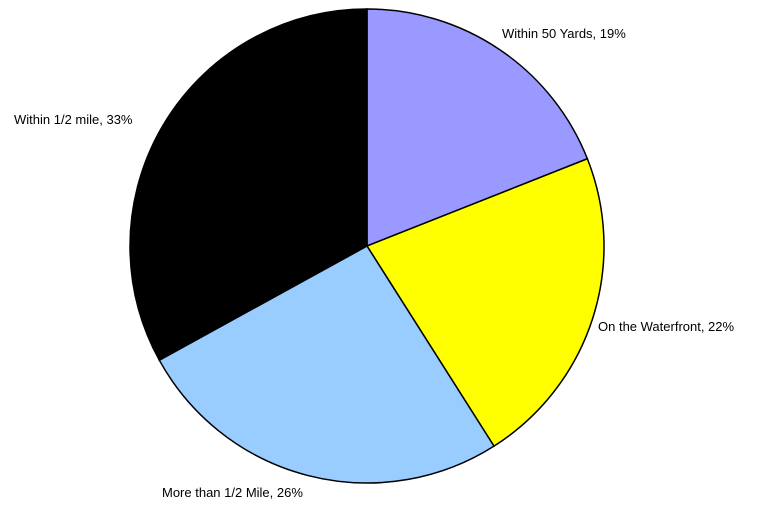  What do you see at coordinates (666, 326) in the screenshot?
I see `slice-label: On the Waterfront, 22%` at bounding box center [666, 326].